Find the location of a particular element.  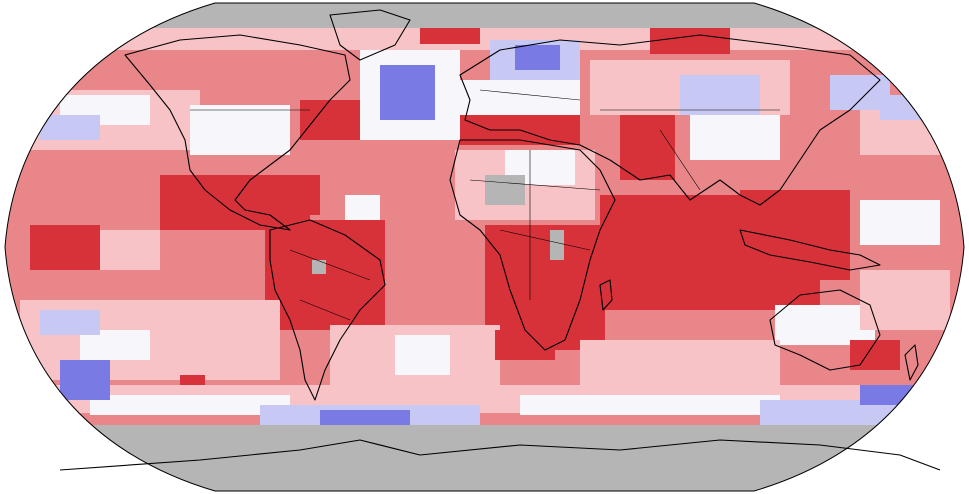

south-pacific-west-pale is located at coordinates (905, 300).